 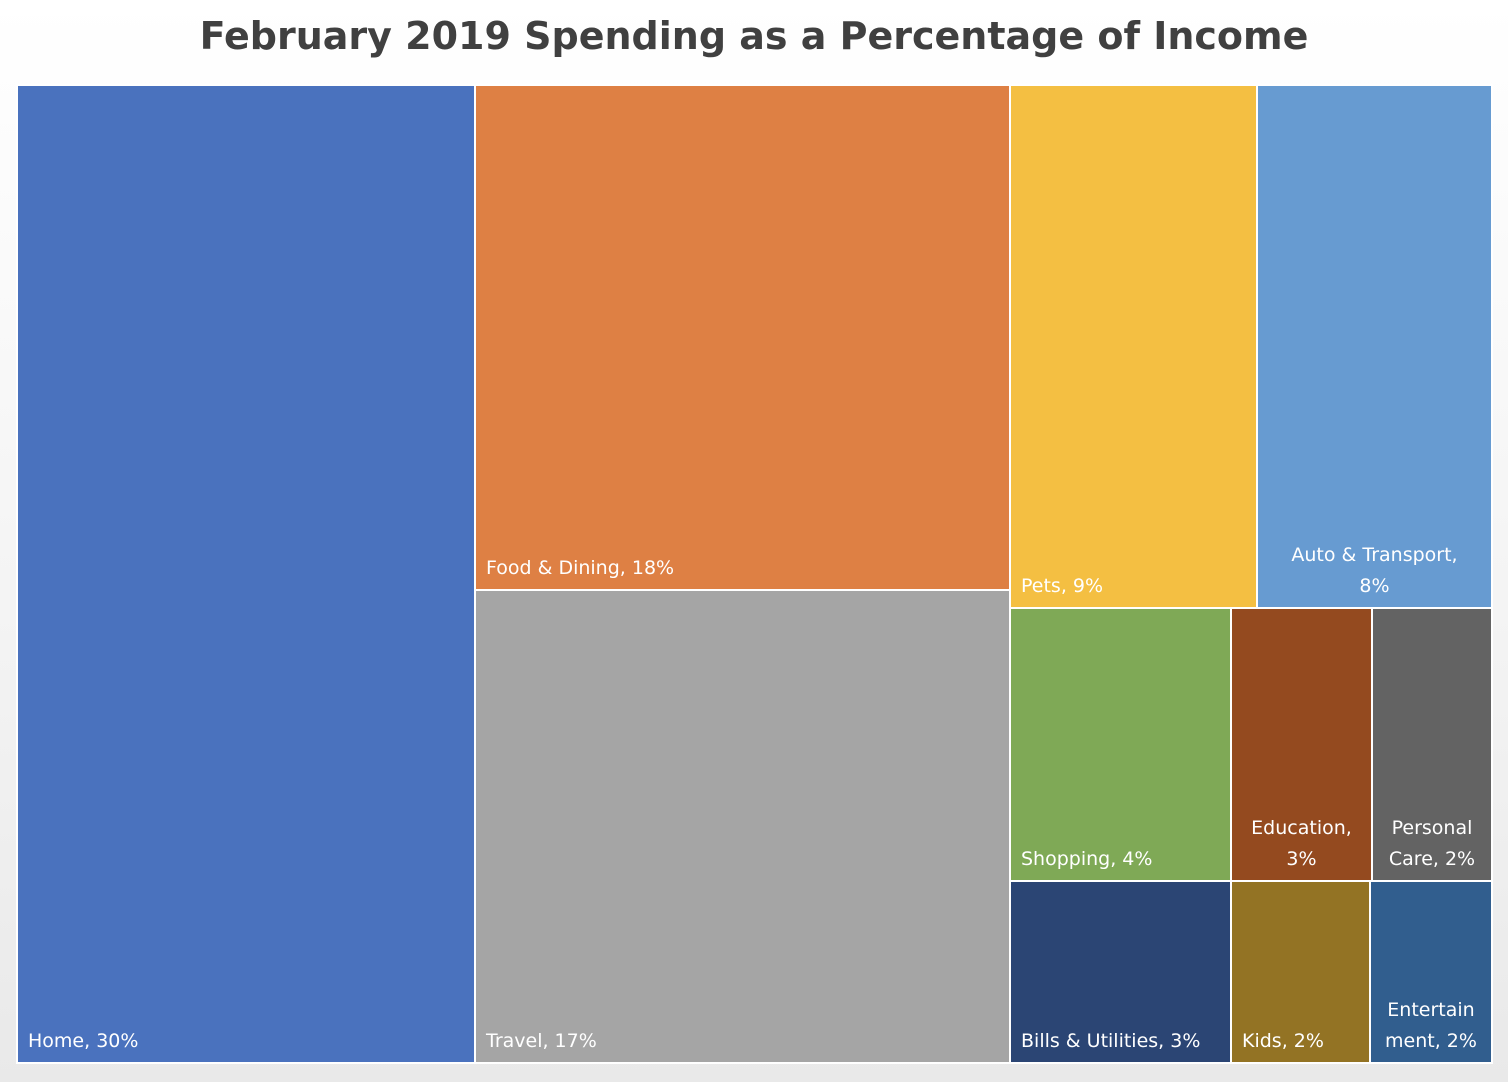 I want to click on tile-label-personal-care-line1: Personal, so click(x=1432, y=828).